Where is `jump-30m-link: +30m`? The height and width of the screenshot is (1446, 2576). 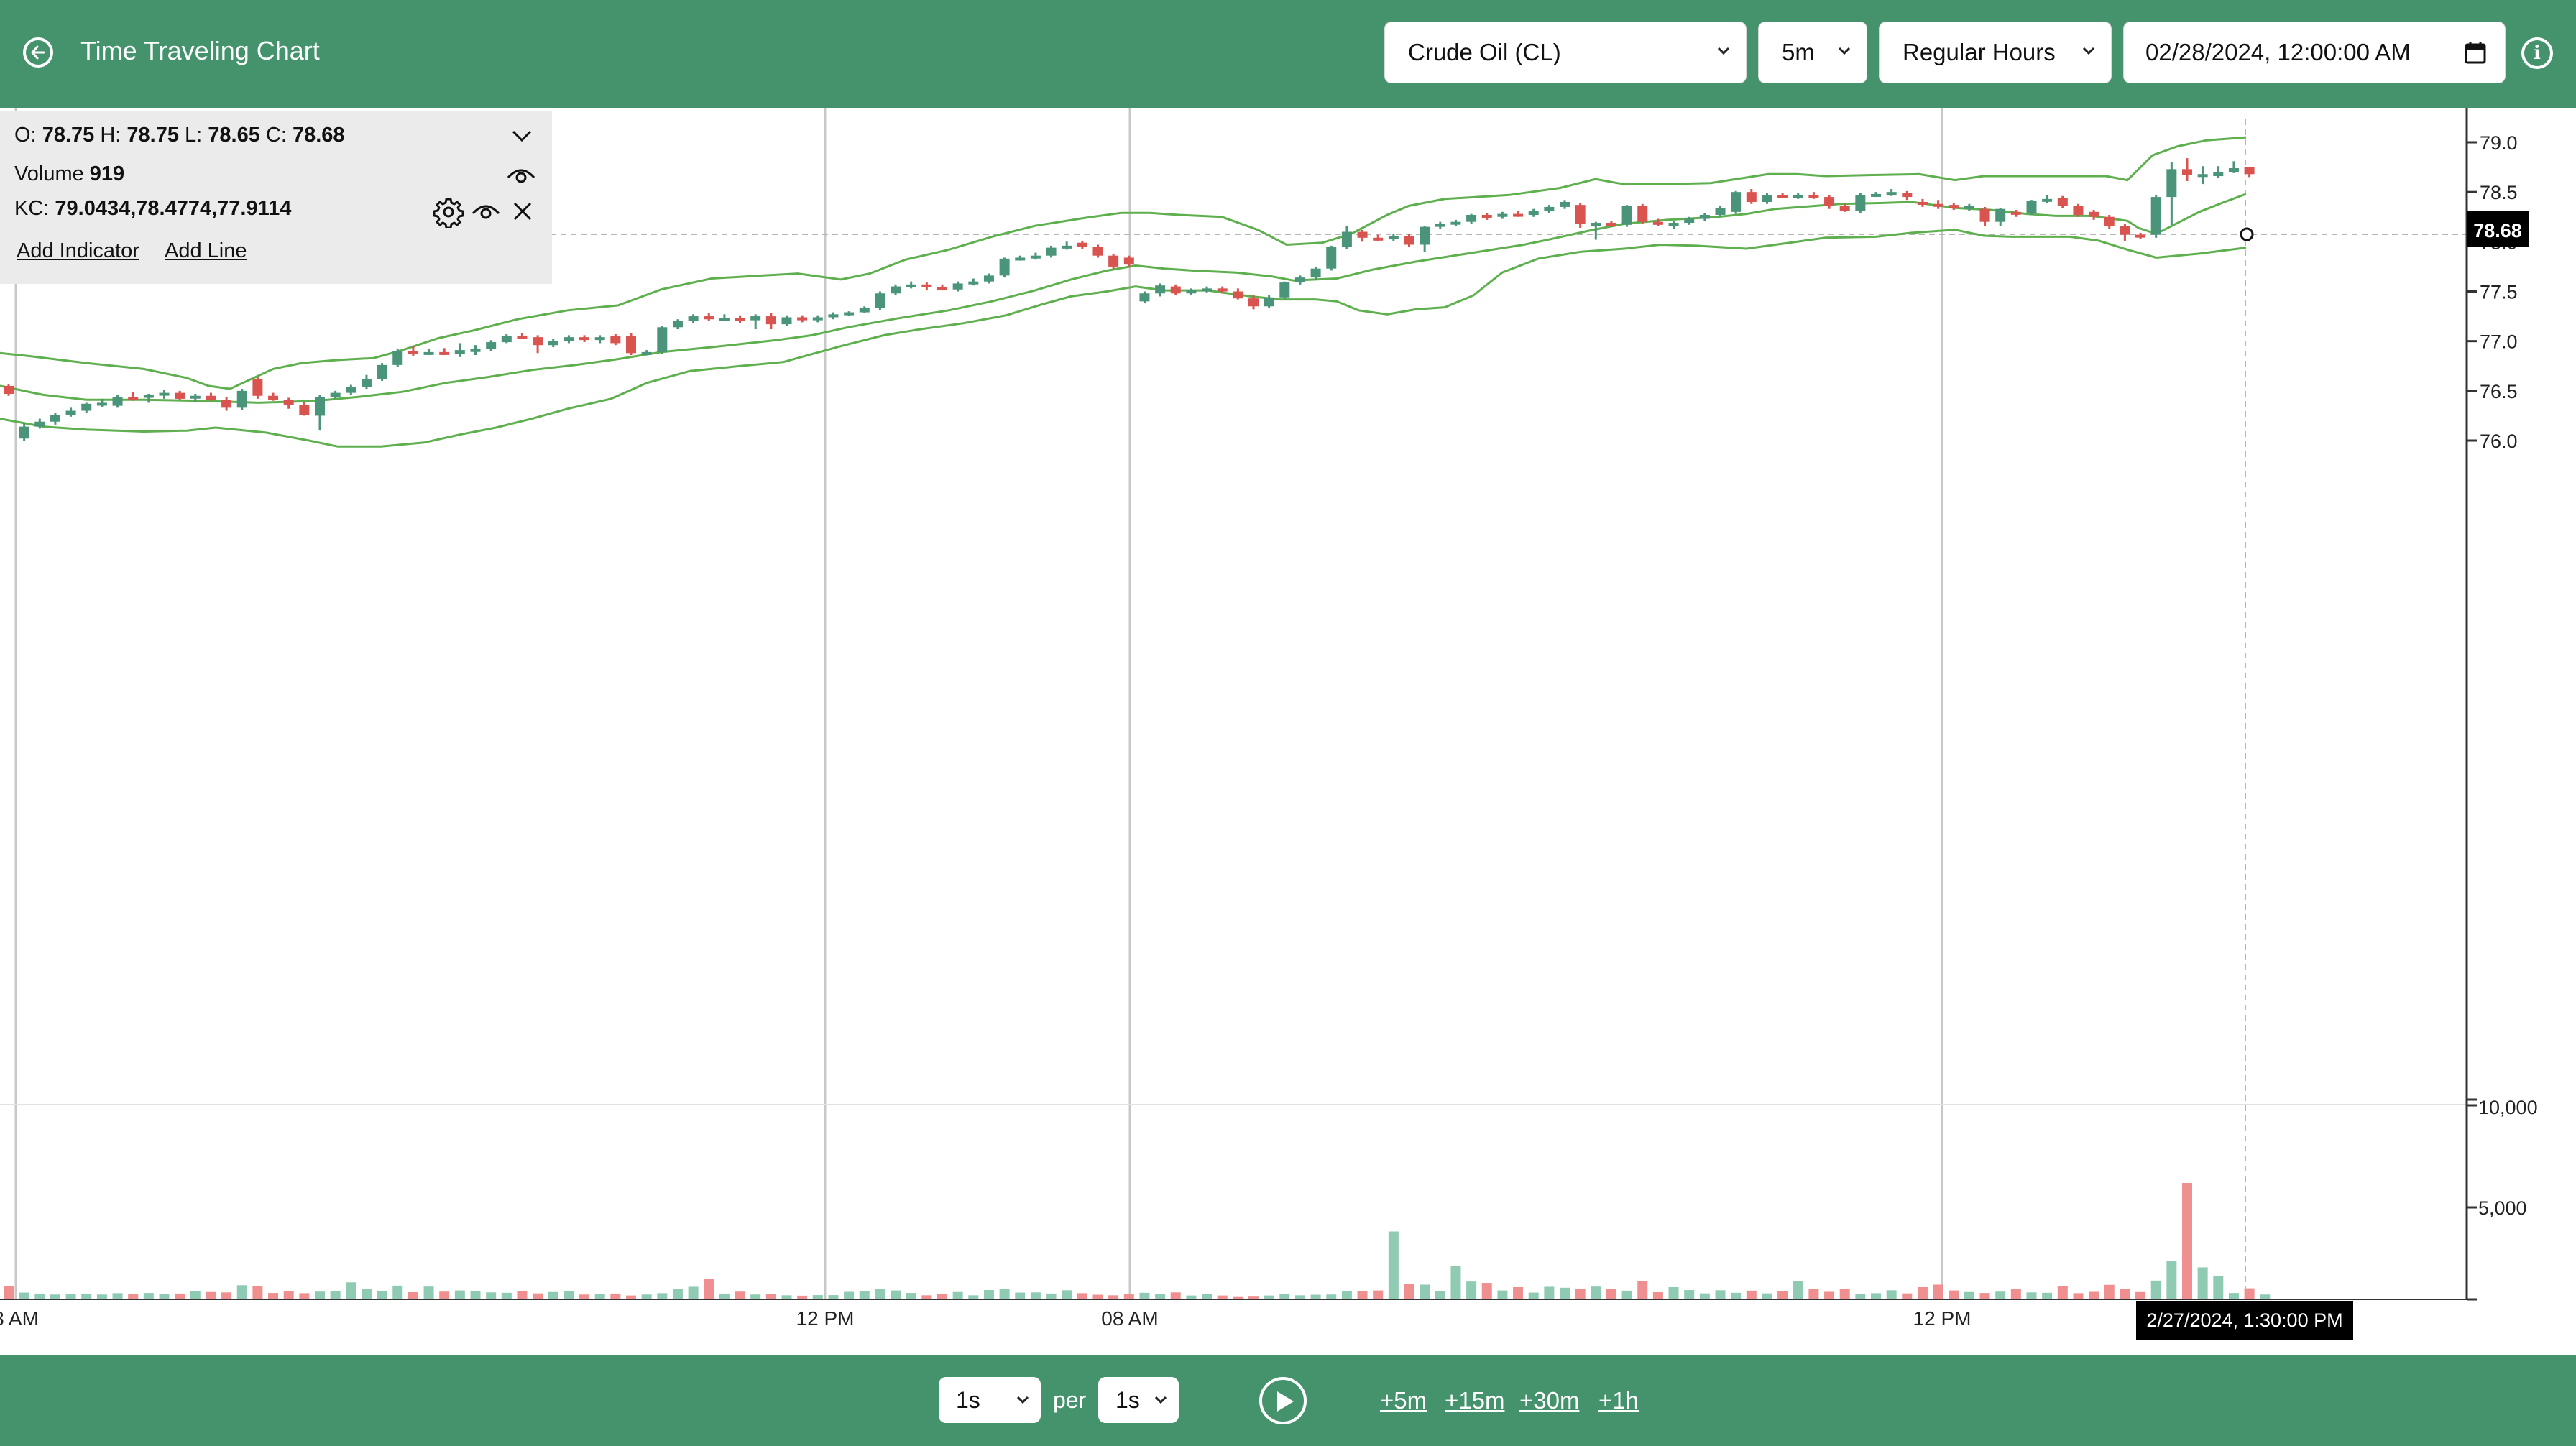 jump-30m-link: +30m is located at coordinates (1549, 1400).